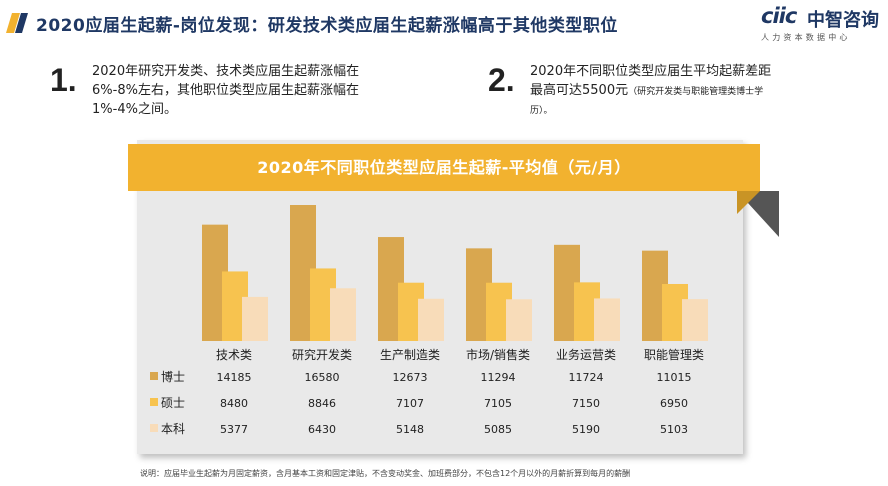 The height and width of the screenshot is (486, 888). What do you see at coordinates (154, 376) in the screenshot?
I see `legend-swatch-博士` at bounding box center [154, 376].